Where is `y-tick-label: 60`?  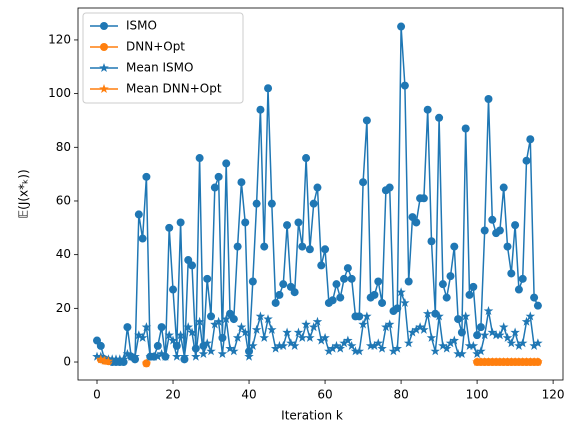
y-tick-label: 60 is located at coordinates (63, 200).